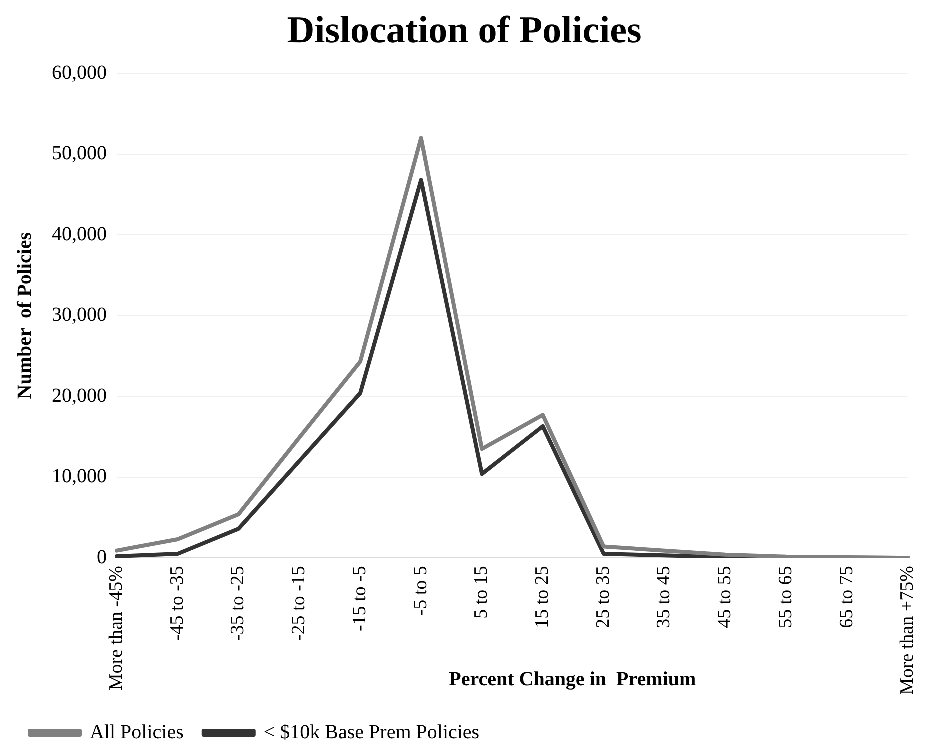  Describe the element at coordinates (79, 395) in the screenshot. I see `y-tick-label: 20,000` at that location.